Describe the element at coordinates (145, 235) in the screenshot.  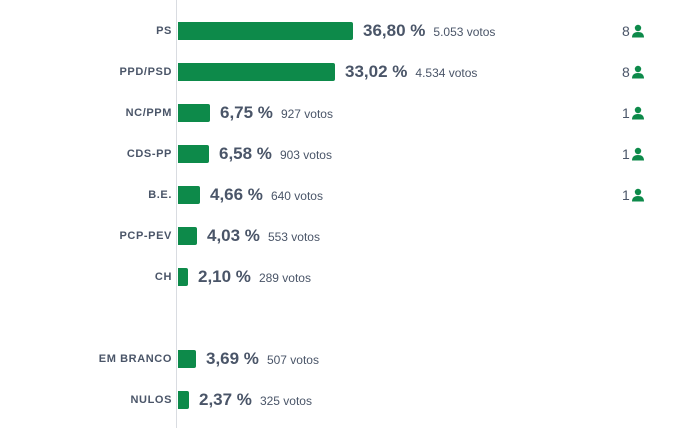
I see `party-label: PCP-PEV` at that location.